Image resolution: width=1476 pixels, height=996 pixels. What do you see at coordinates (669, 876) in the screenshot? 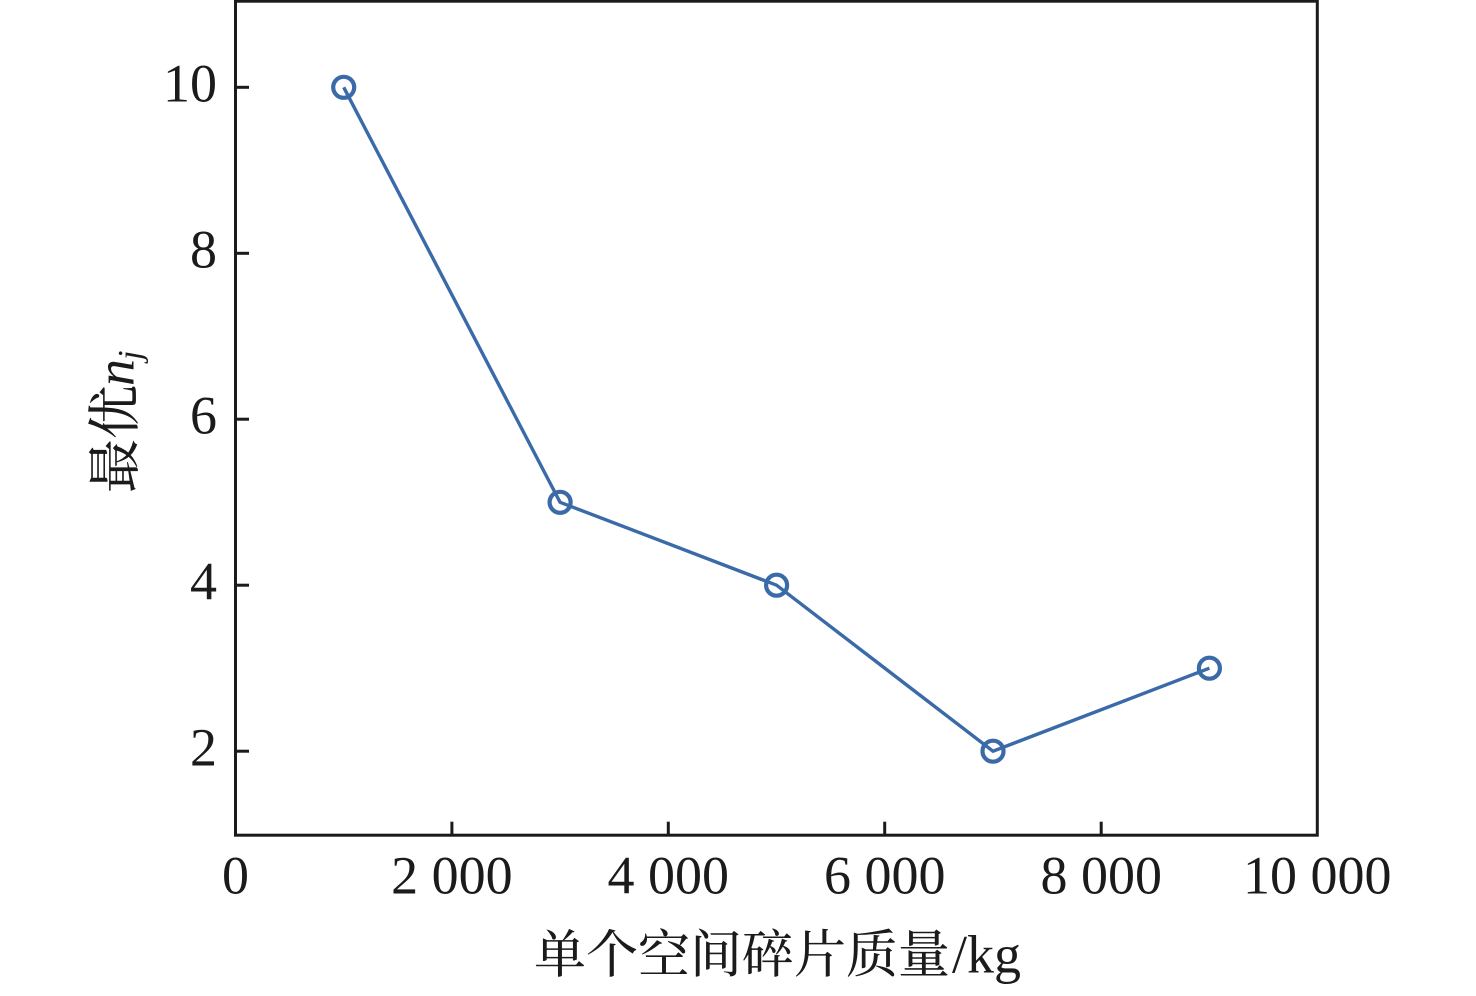
I see `svg-text: 4 000` at bounding box center [669, 876].